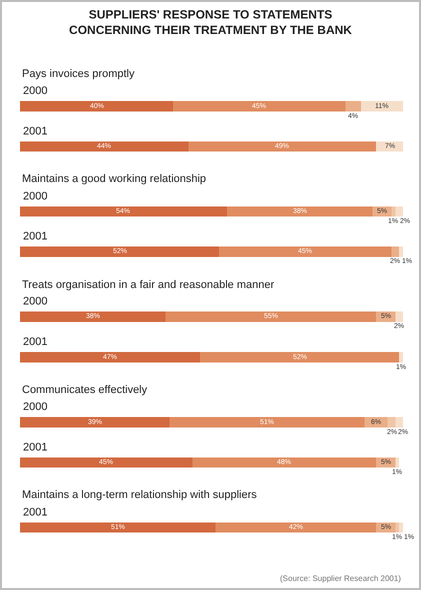  Describe the element at coordinates (148, 285) in the screenshot. I see `annotation: Treats organisation in a fair and reasonable manner` at that location.